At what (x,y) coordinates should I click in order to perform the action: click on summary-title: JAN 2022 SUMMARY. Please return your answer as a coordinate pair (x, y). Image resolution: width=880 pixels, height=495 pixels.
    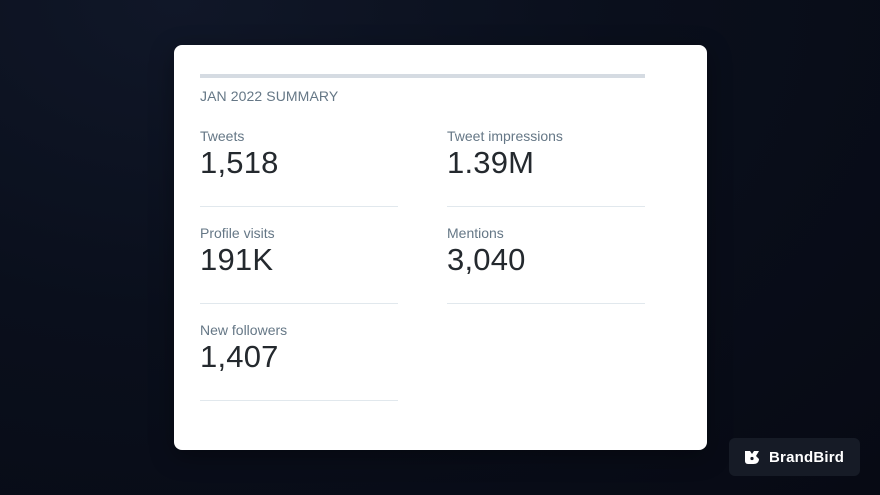
    Looking at the image, I should click on (269, 96).